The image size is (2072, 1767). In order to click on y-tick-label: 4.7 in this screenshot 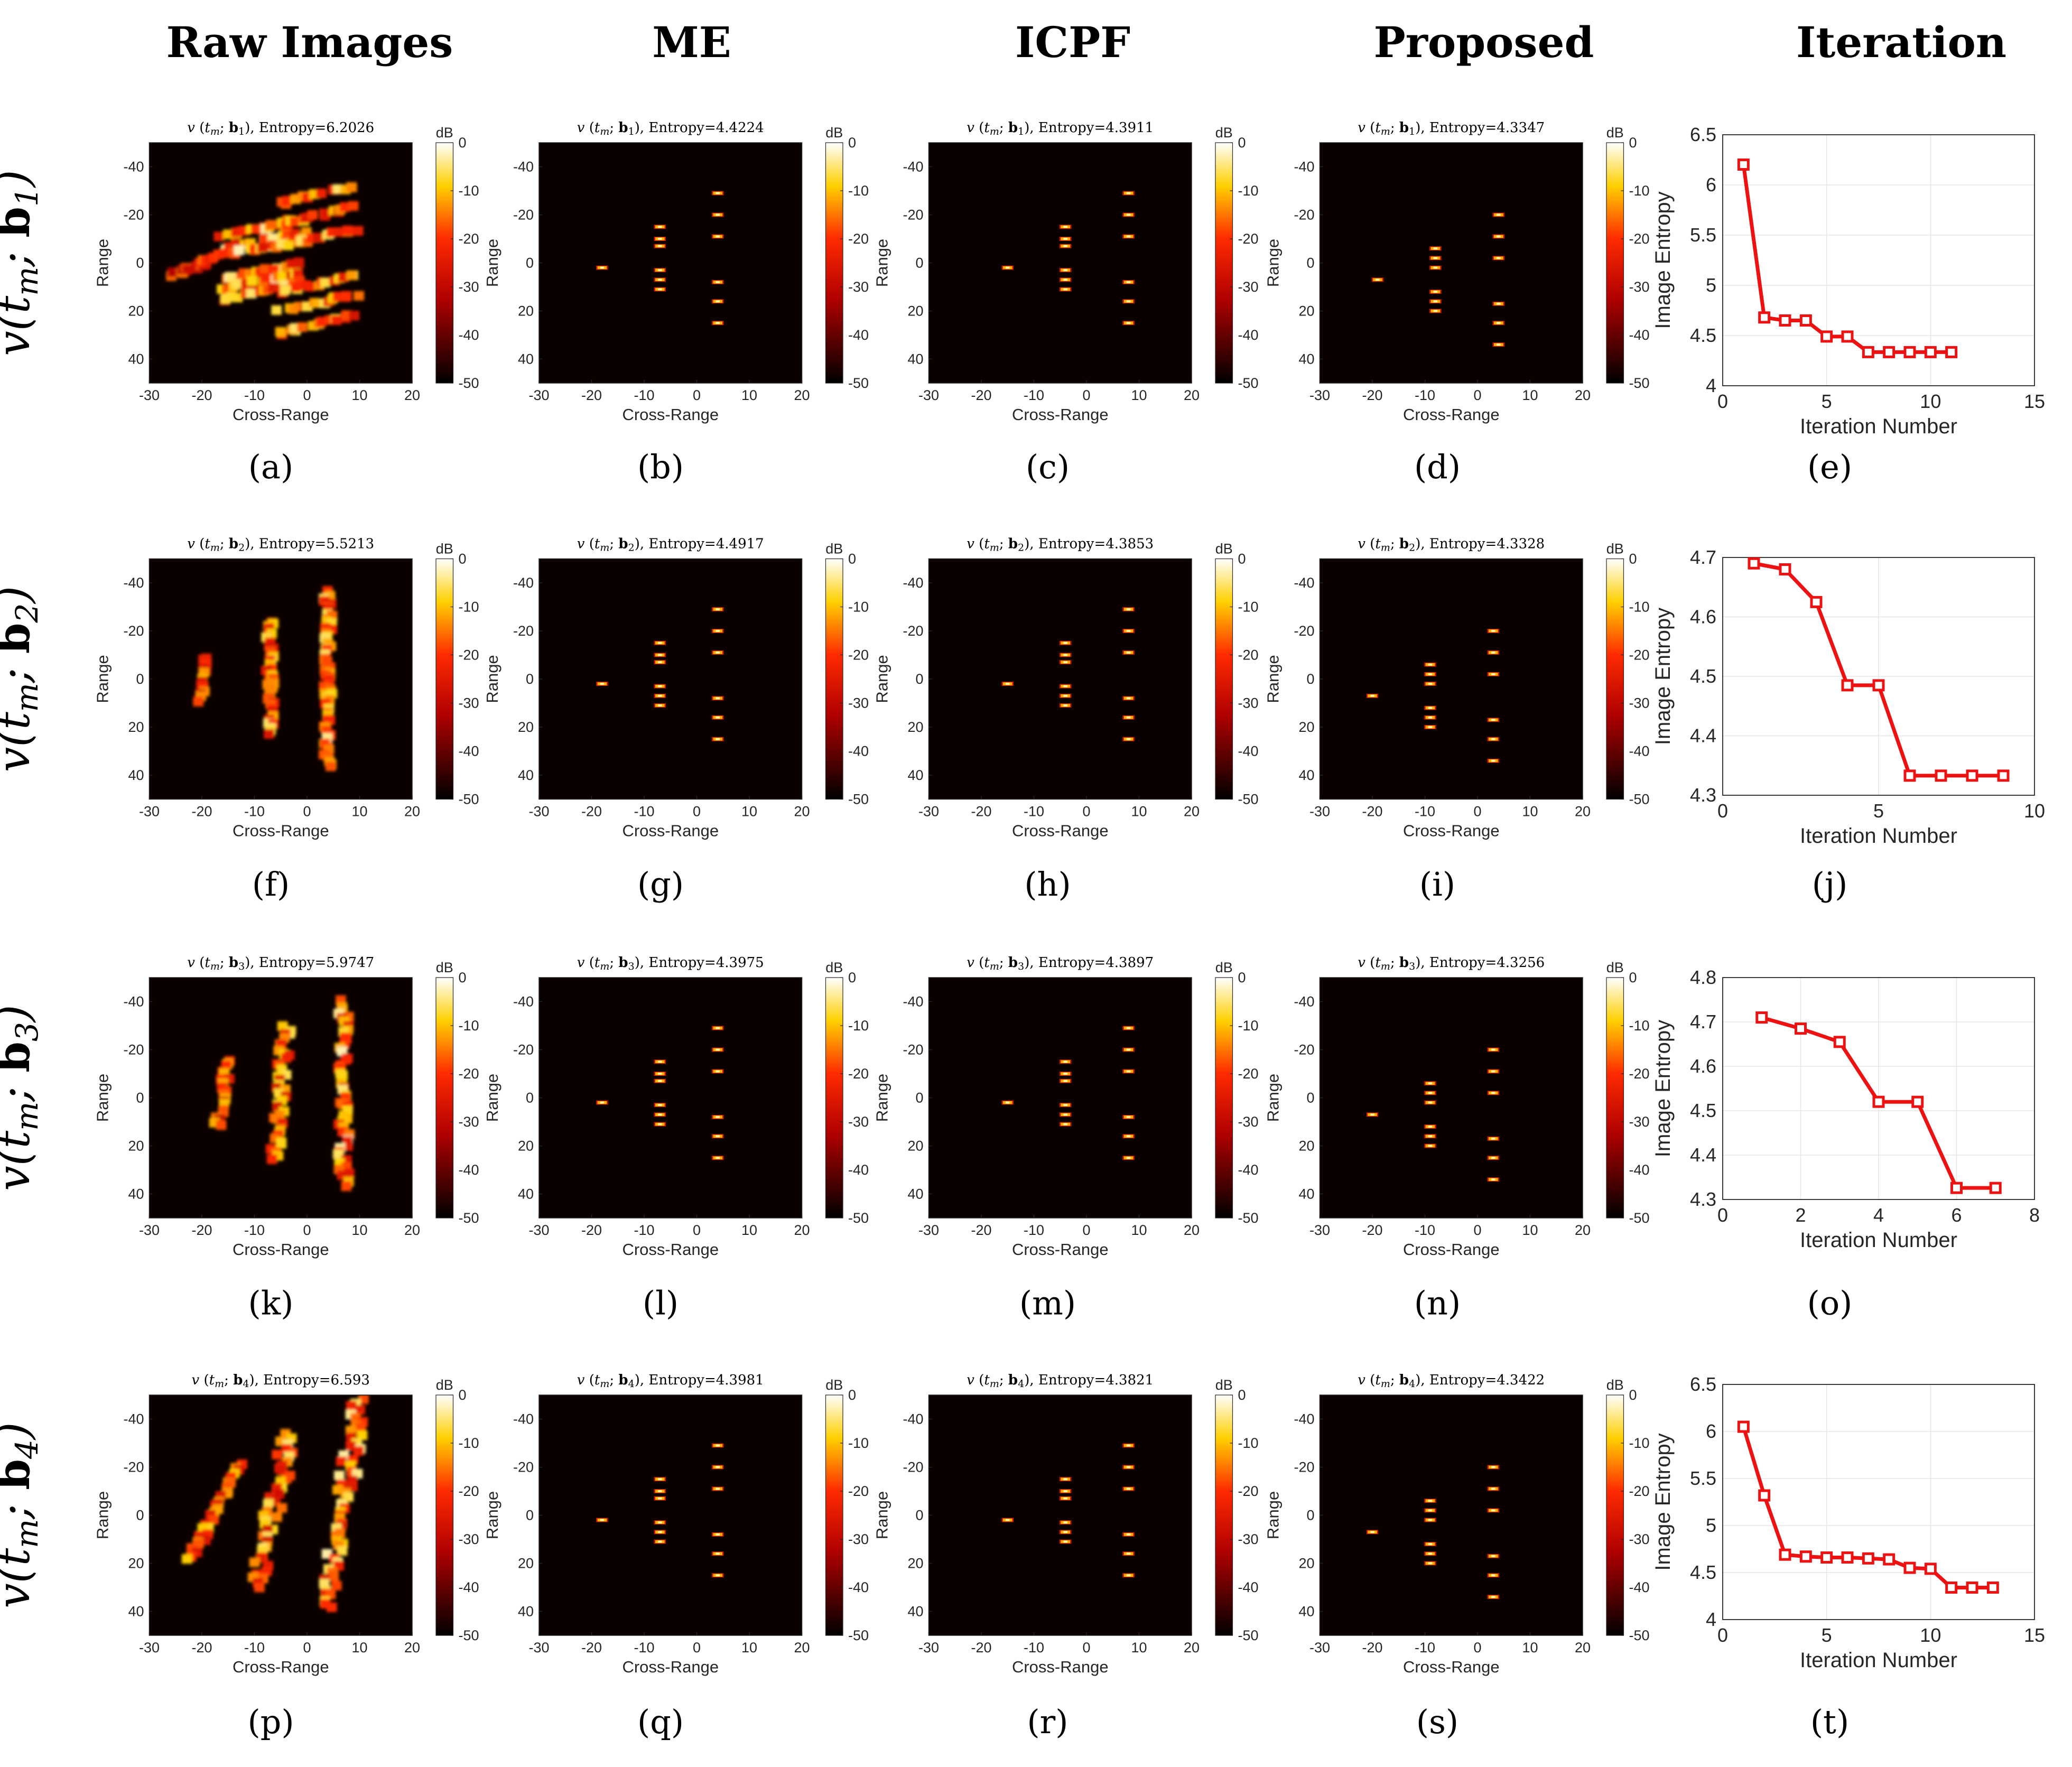, I will do `click(1703, 557)`.